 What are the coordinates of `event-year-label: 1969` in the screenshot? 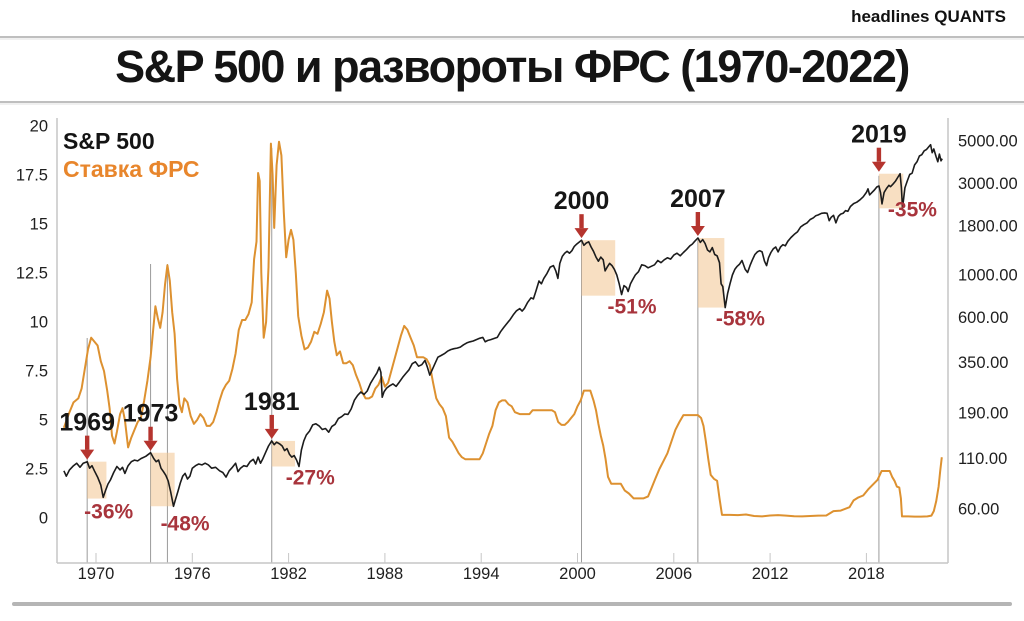 It's located at (87, 423).